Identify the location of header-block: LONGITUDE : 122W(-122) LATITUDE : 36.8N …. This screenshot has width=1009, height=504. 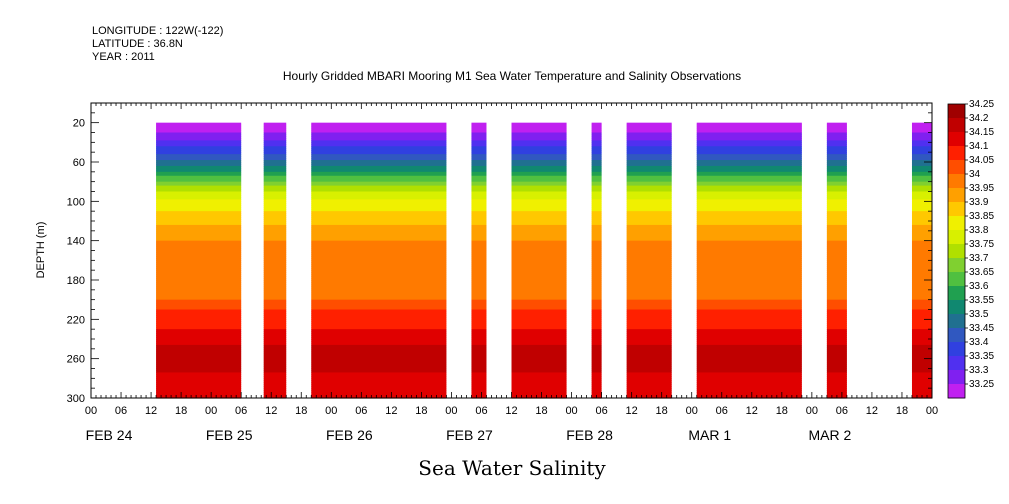
(416, 54).